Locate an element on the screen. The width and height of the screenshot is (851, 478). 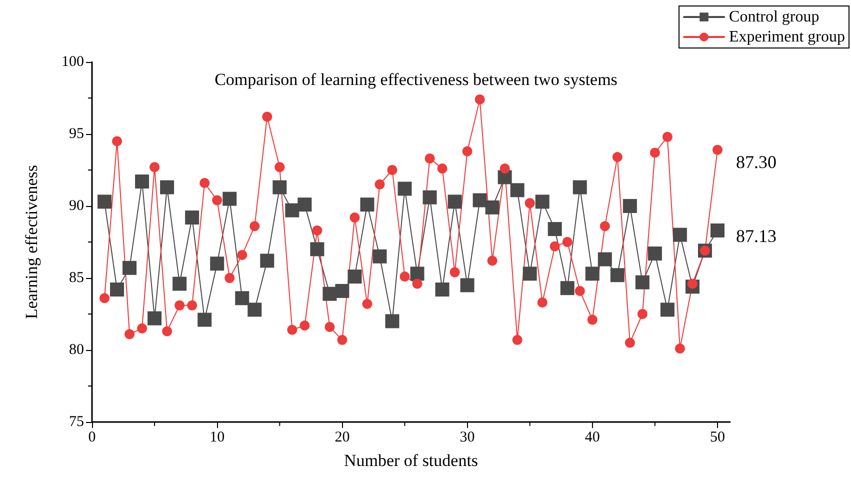
y-tick-label: 80 is located at coordinates (76, 350).